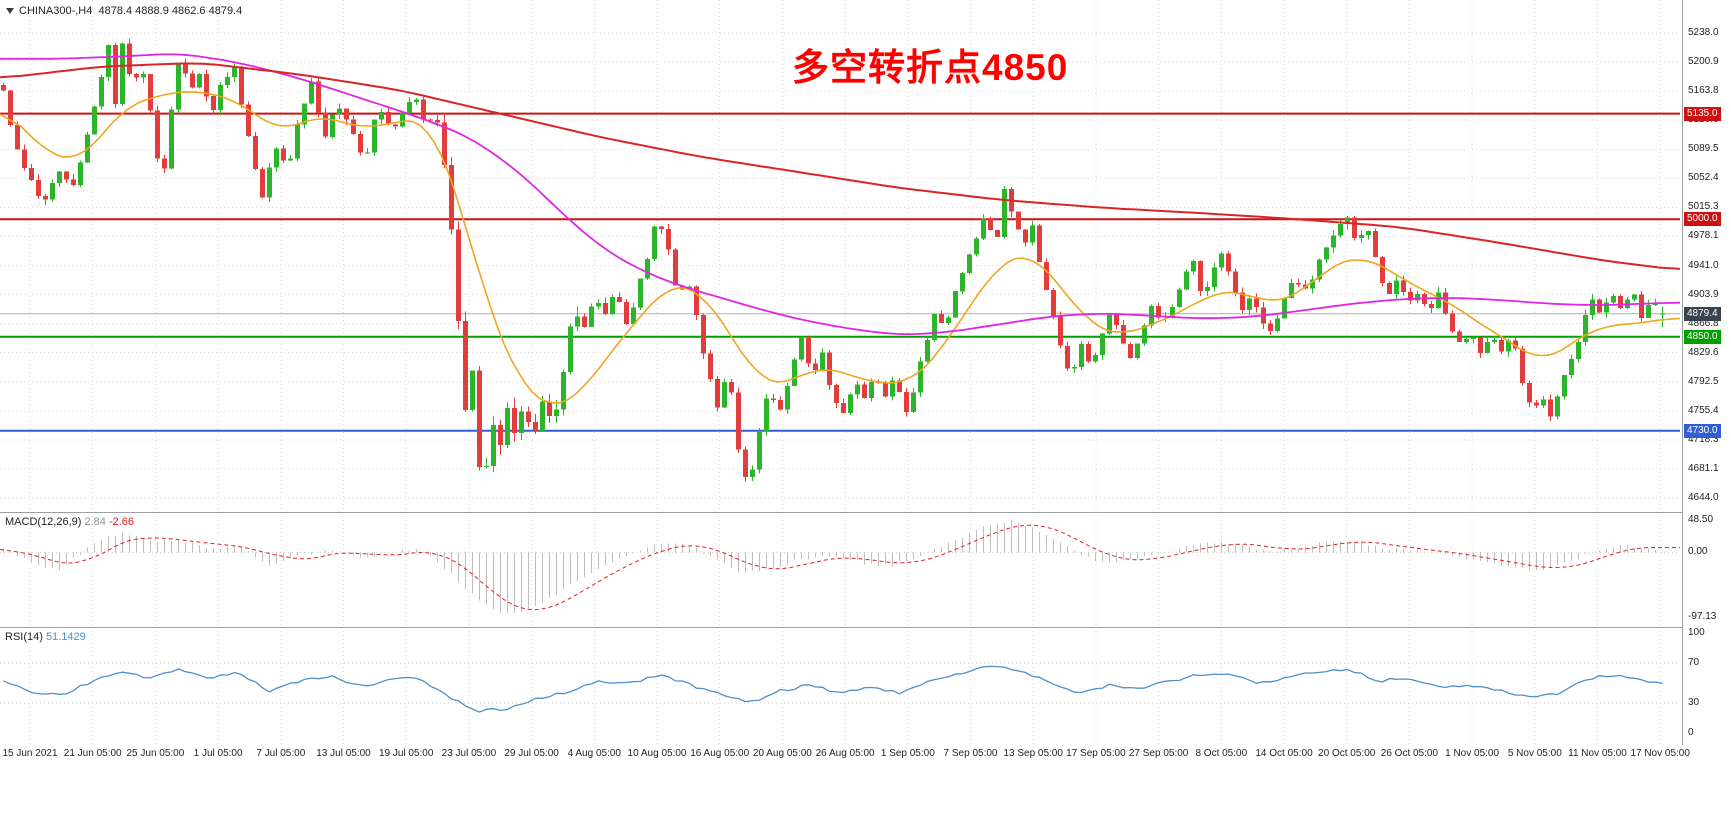 The height and width of the screenshot is (839, 1731). What do you see at coordinates (10, 11) in the screenshot?
I see `one-click-trading-icon` at bounding box center [10, 11].